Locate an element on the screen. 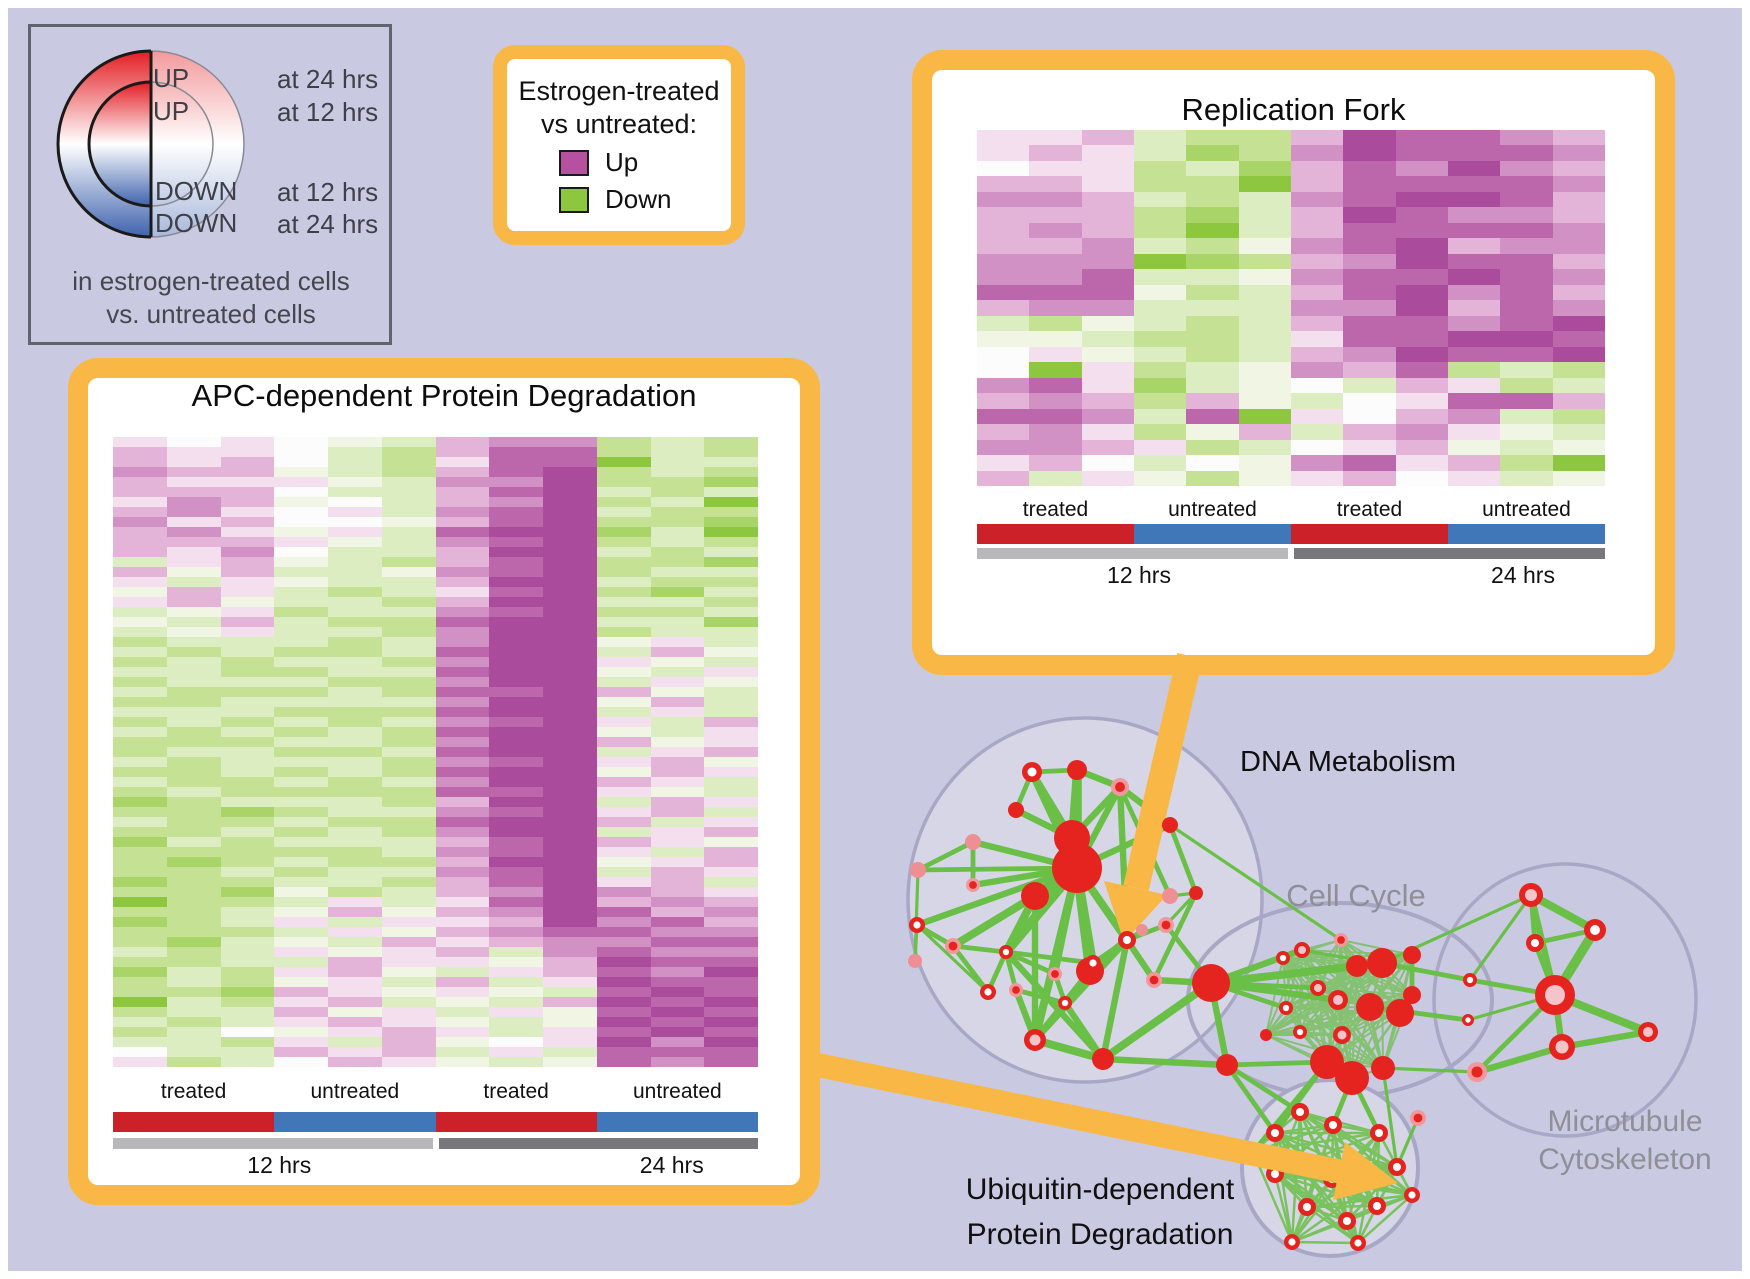 The image size is (1750, 1279). replication-fork-panel-title: Replication Fork is located at coordinates (1293, 109).